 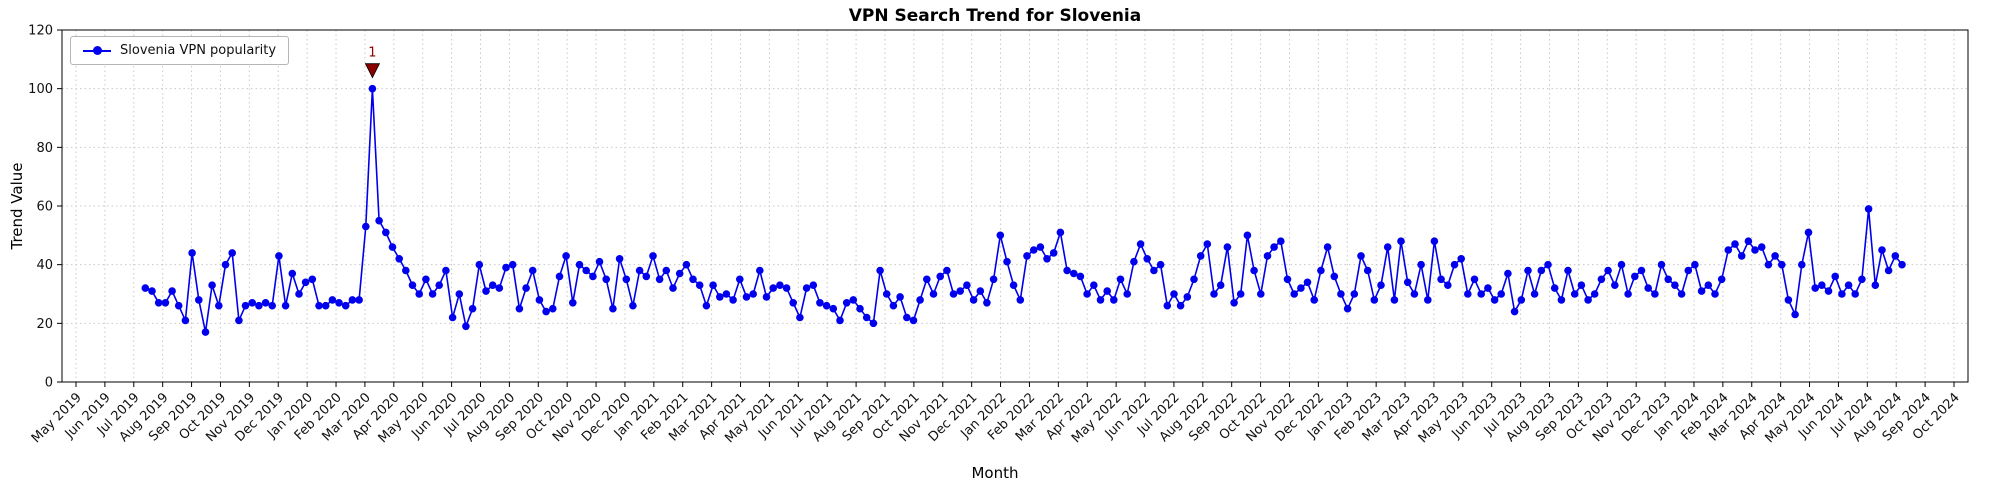 What do you see at coordinates (40, 31) in the screenshot?
I see `y-tick-label: 120` at bounding box center [40, 31].